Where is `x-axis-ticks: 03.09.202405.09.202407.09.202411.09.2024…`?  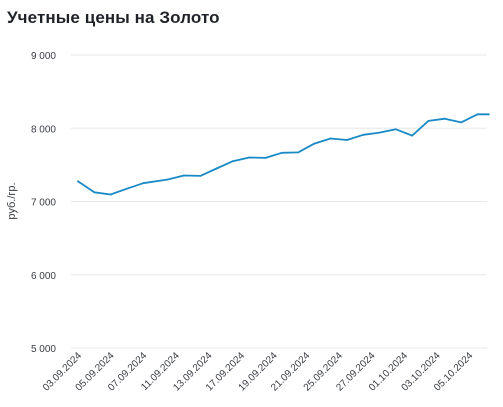 x-axis-ticks: 03.09.202405.09.202407.09.202411.09.2024… is located at coordinates (258, 371).